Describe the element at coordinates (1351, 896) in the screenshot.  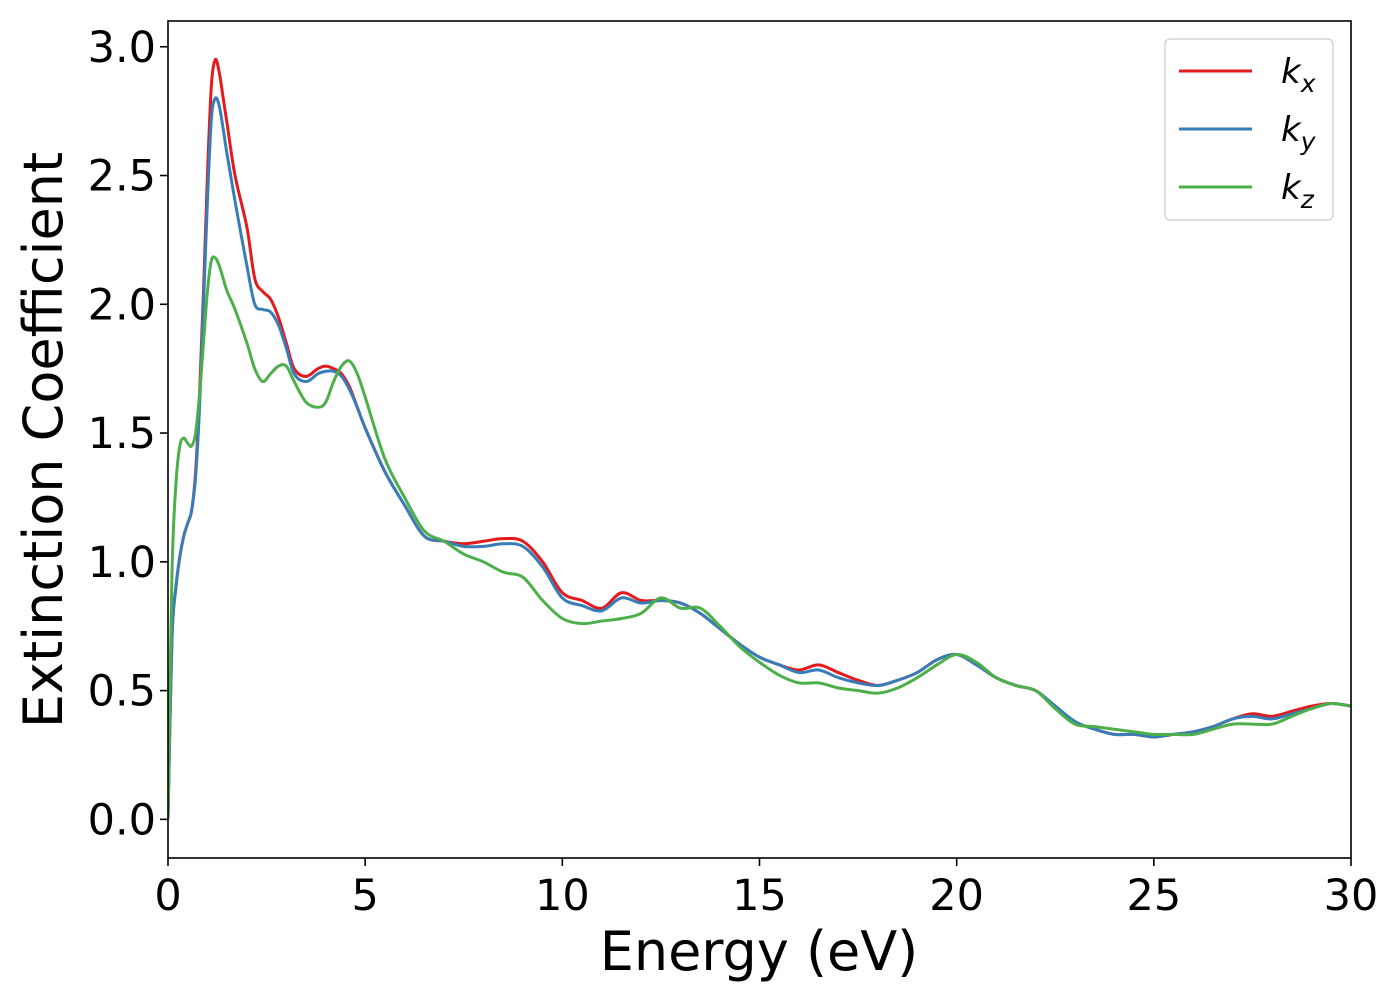
I see `x-tick-label: 30` at that location.